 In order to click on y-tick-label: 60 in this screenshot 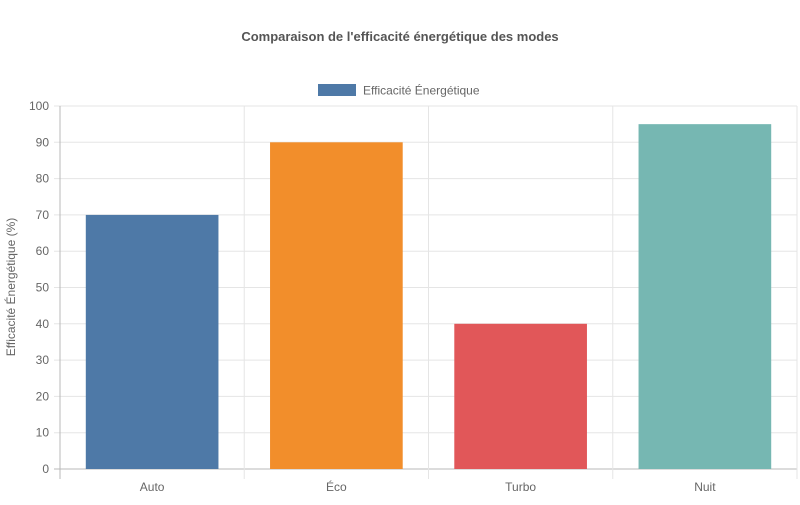, I will do `click(43, 251)`.